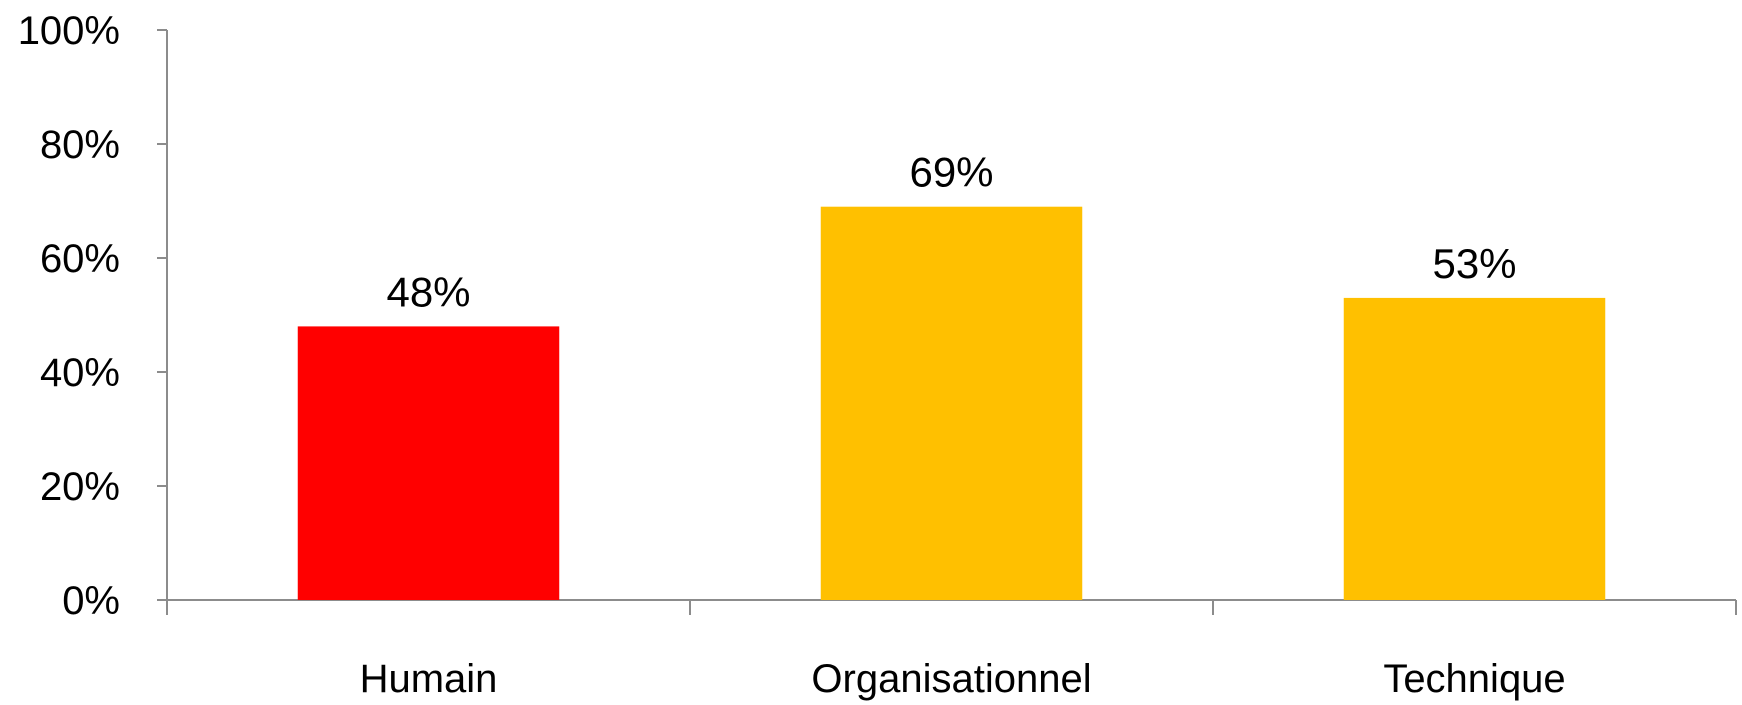  I want to click on y-tick-label: 60%, so click(80, 259).